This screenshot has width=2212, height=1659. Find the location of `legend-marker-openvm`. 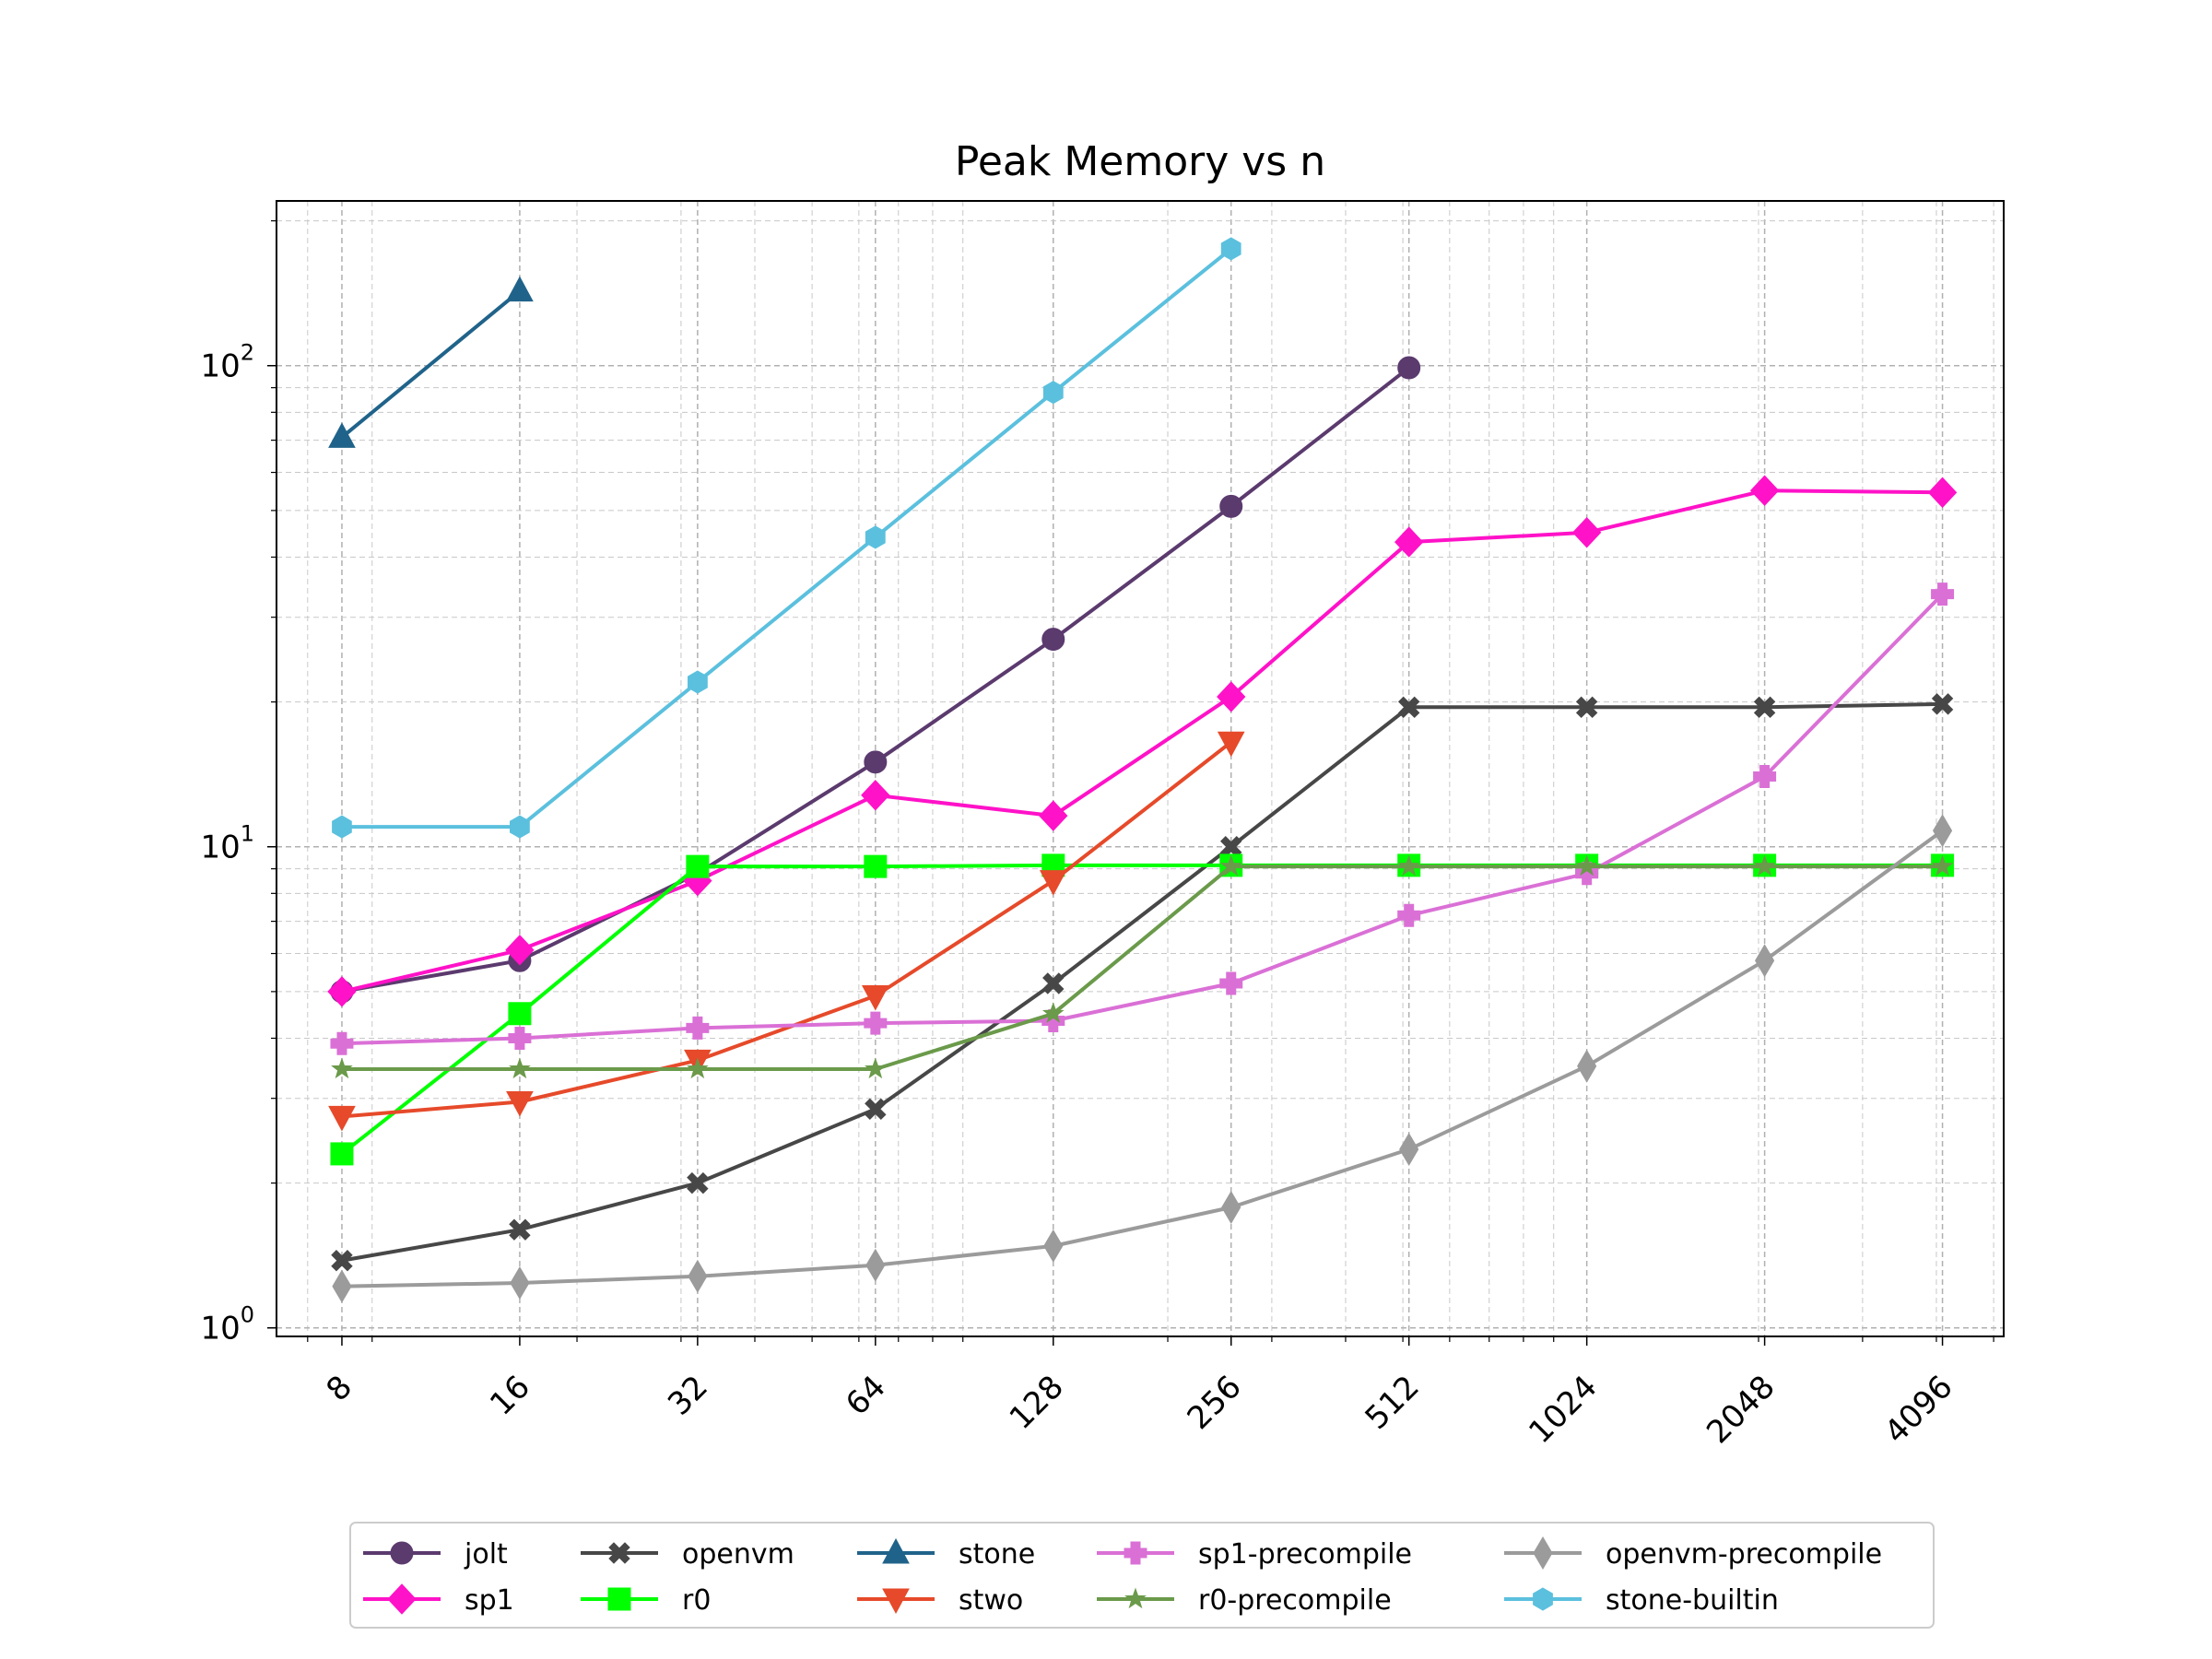

legend-marker-openvm is located at coordinates (619, 1553).